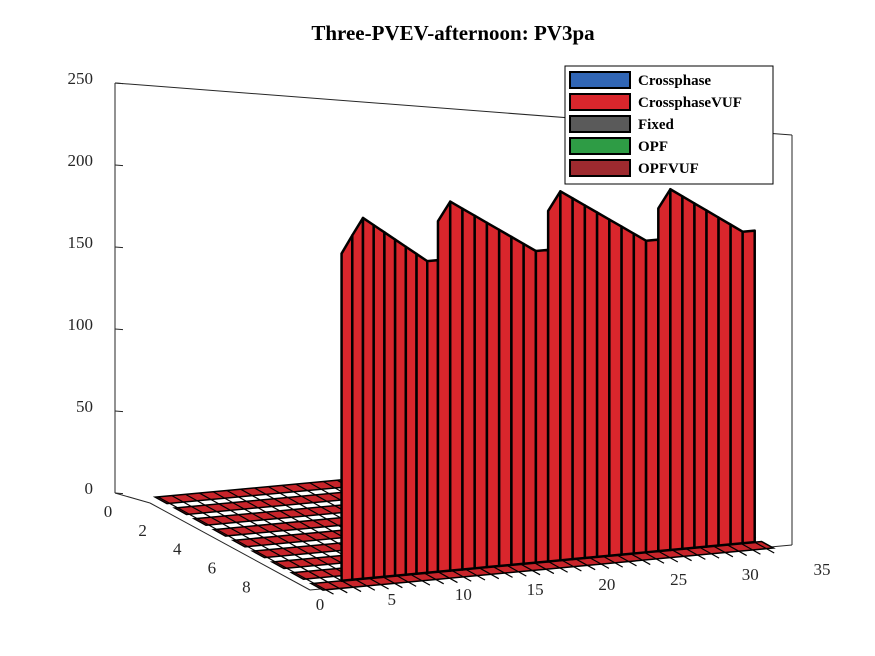  I want to click on x-tick-label: 20, so click(606, 584).